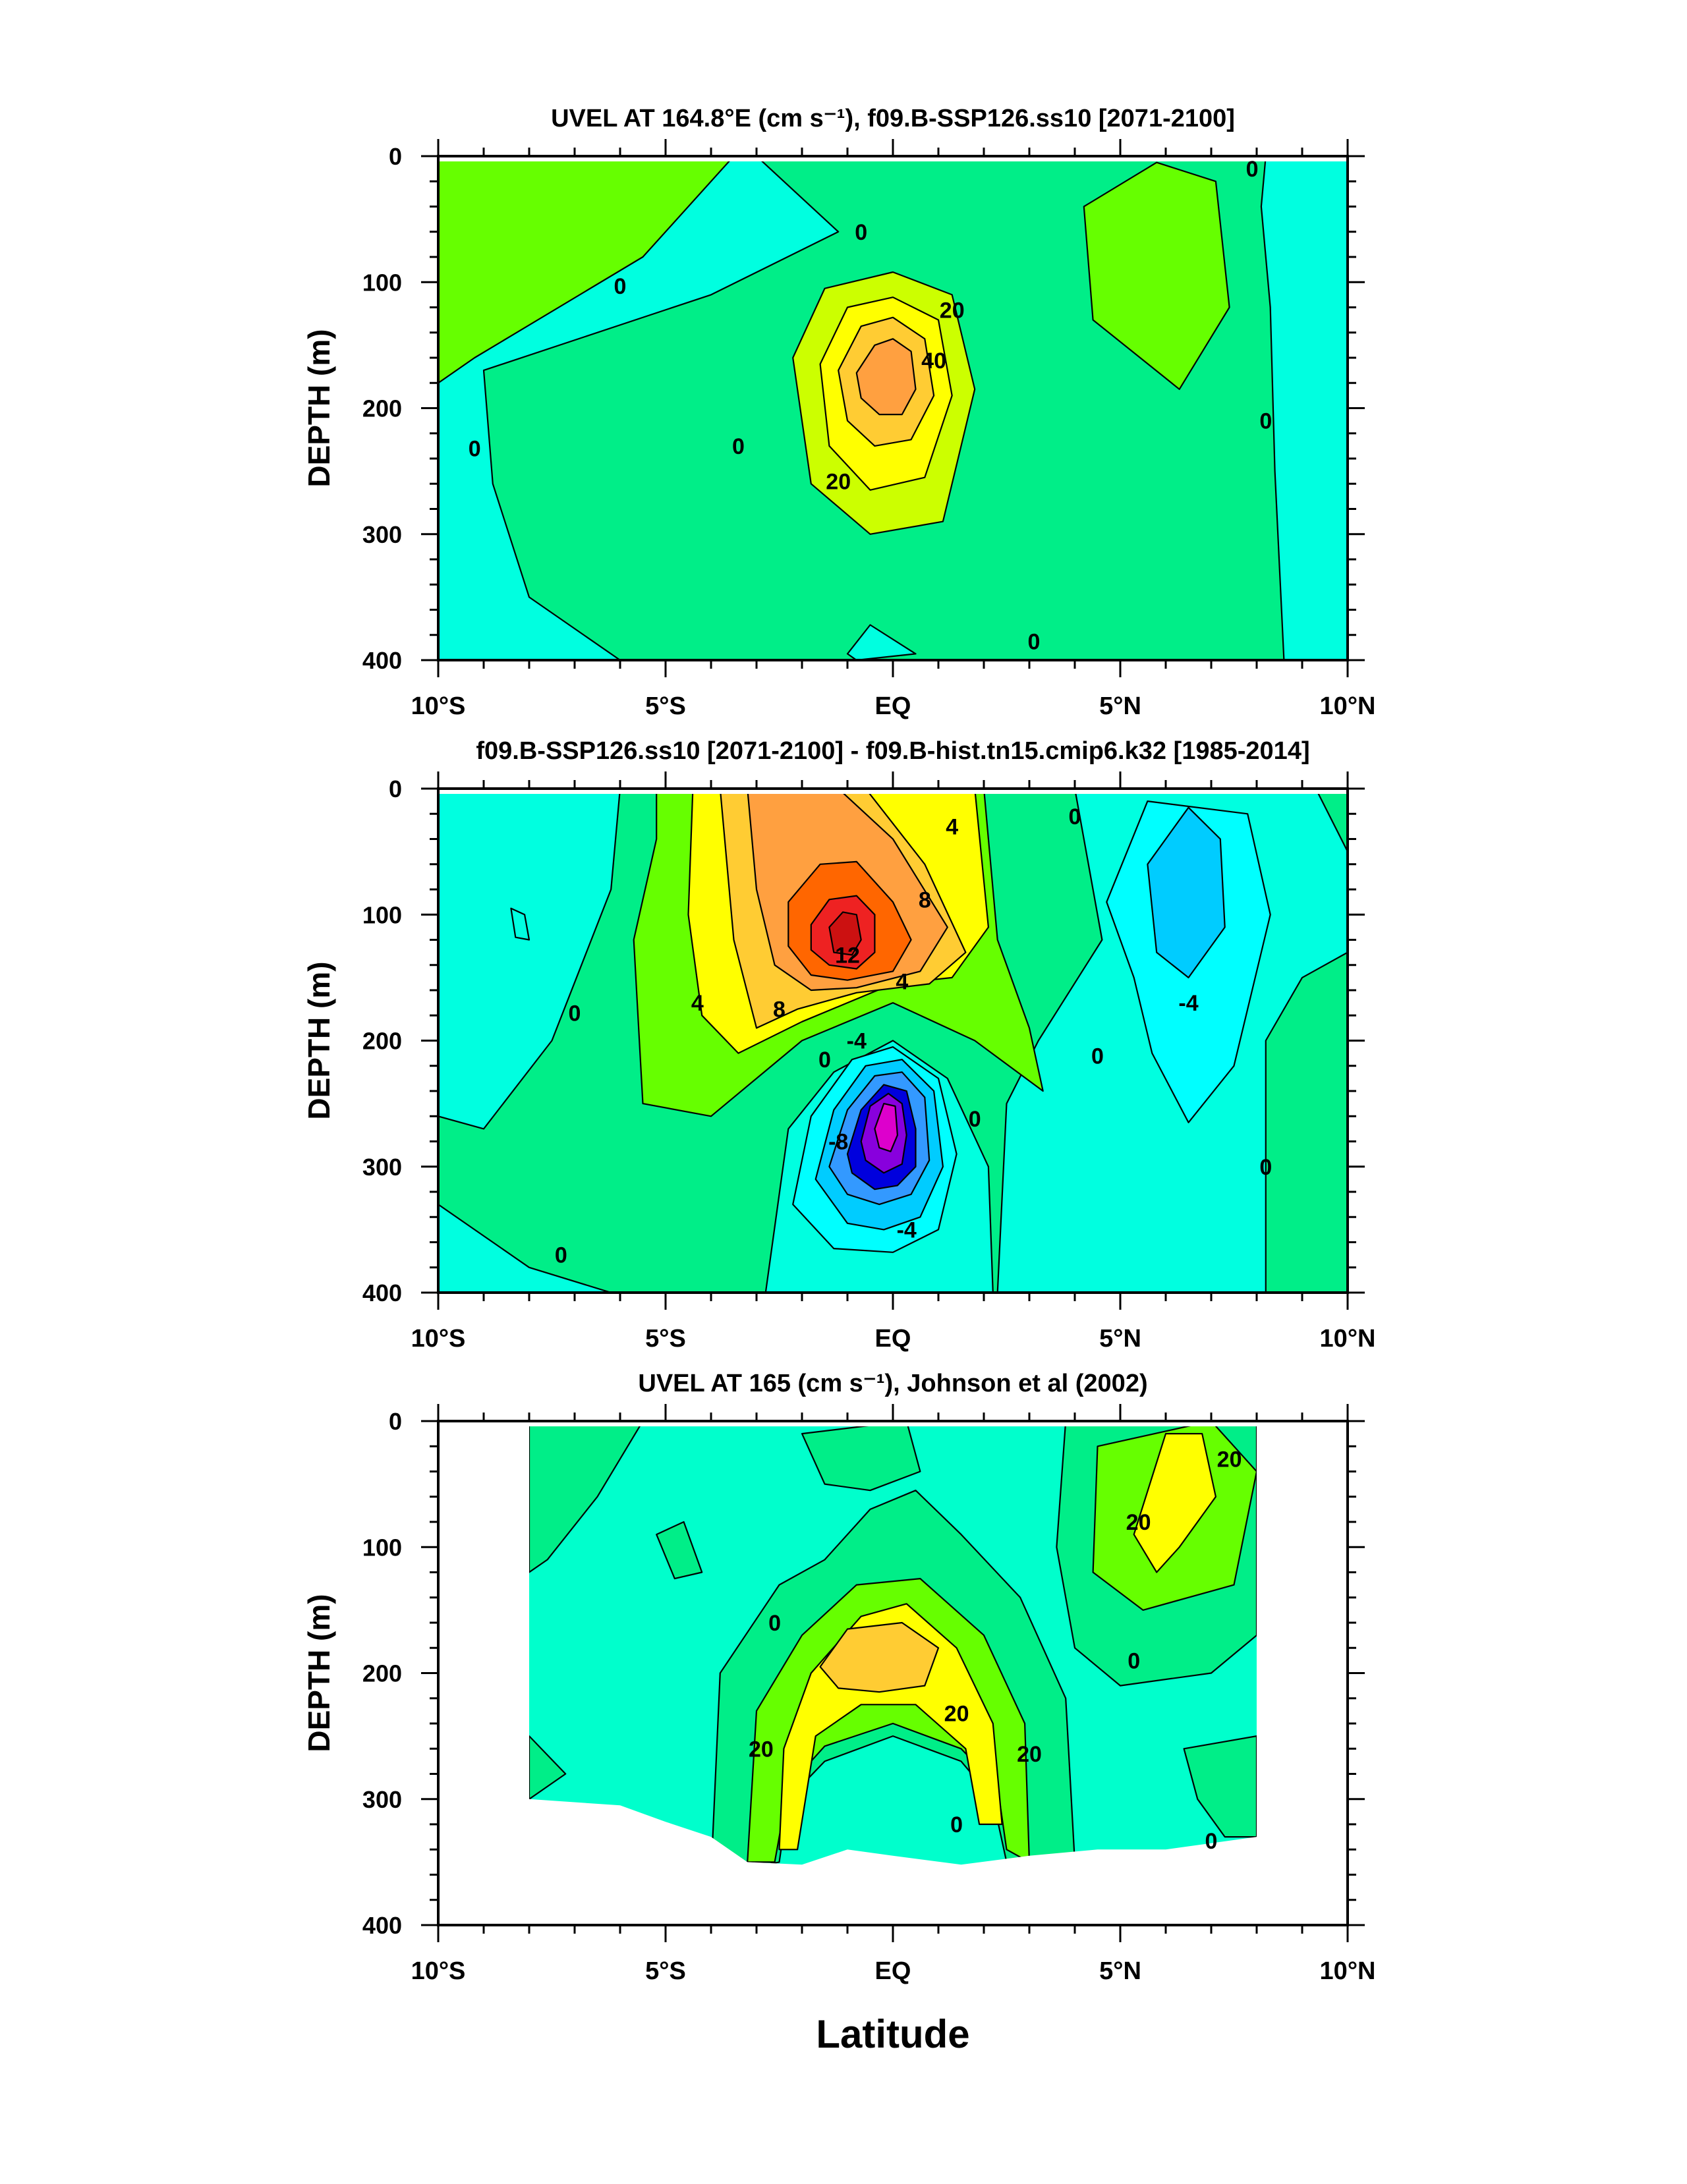  I want to click on contour-label-10: -4, so click(1188, 1003).